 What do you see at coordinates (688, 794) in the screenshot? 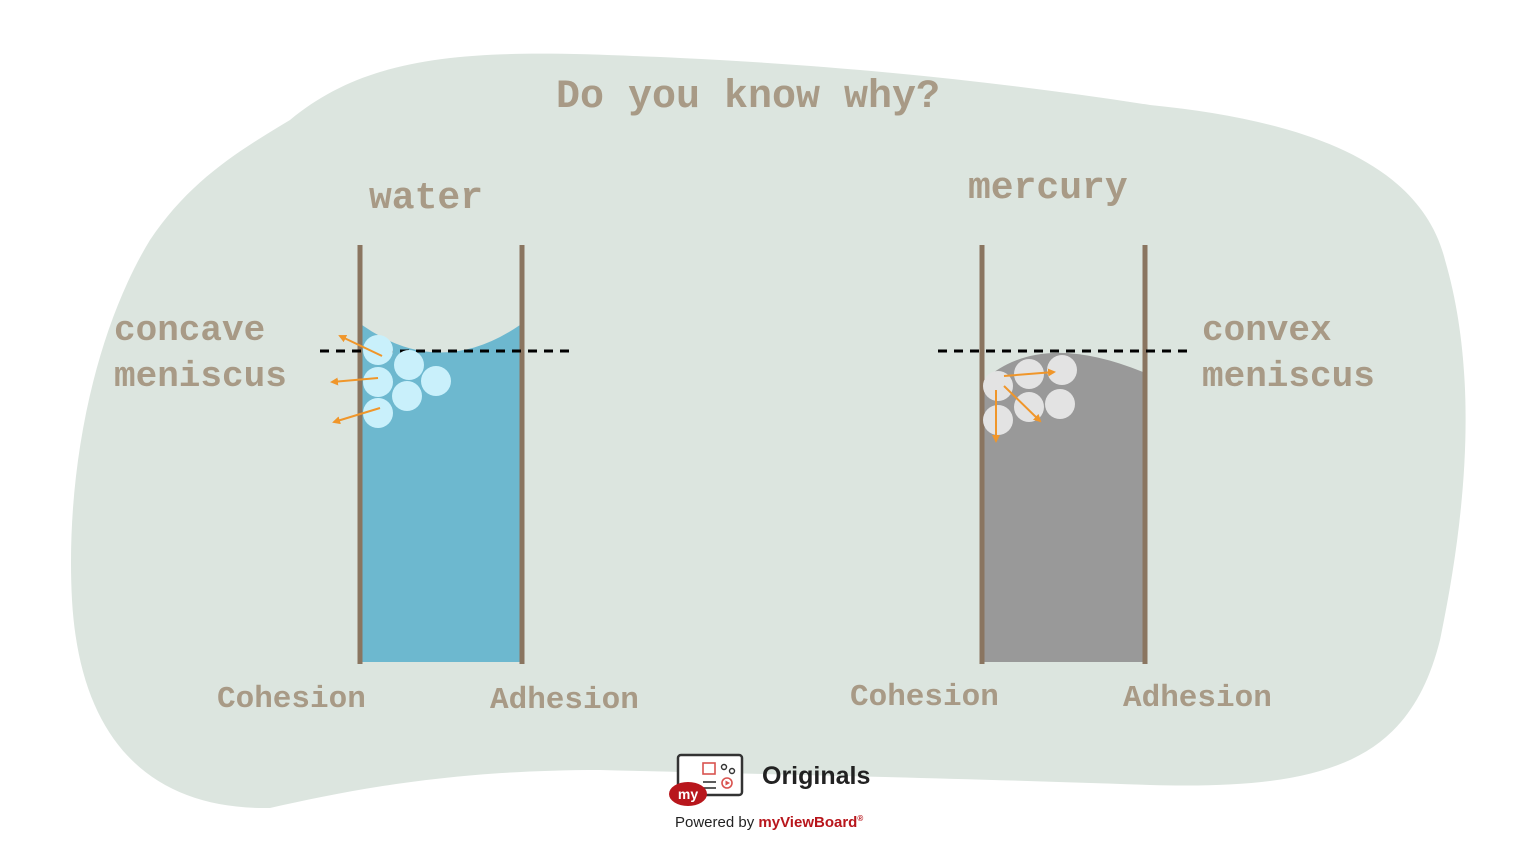
I see `logo-badge-text: my` at bounding box center [688, 794].